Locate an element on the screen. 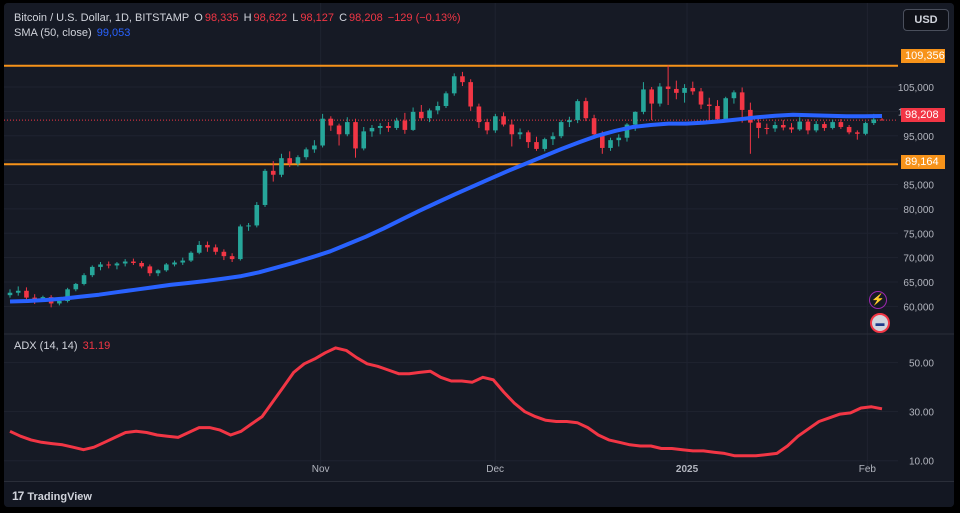 Image resolution: width=960 pixels, height=513 pixels. adx-legend: ADX (14, 14) 31.19 is located at coordinates (63, 346).